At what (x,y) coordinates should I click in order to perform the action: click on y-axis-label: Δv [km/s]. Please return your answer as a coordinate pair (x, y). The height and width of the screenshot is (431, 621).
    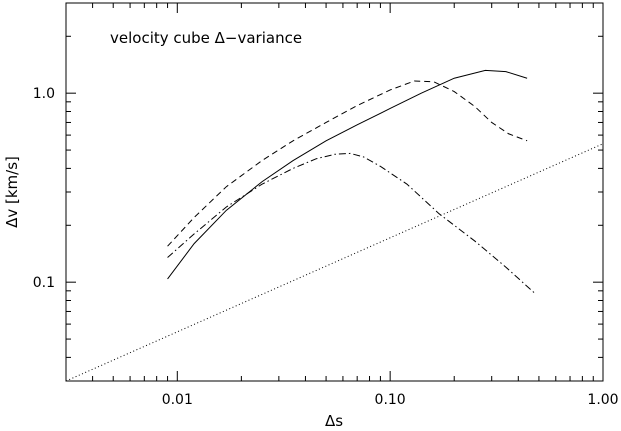
    Looking at the image, I should click on (12, 192).